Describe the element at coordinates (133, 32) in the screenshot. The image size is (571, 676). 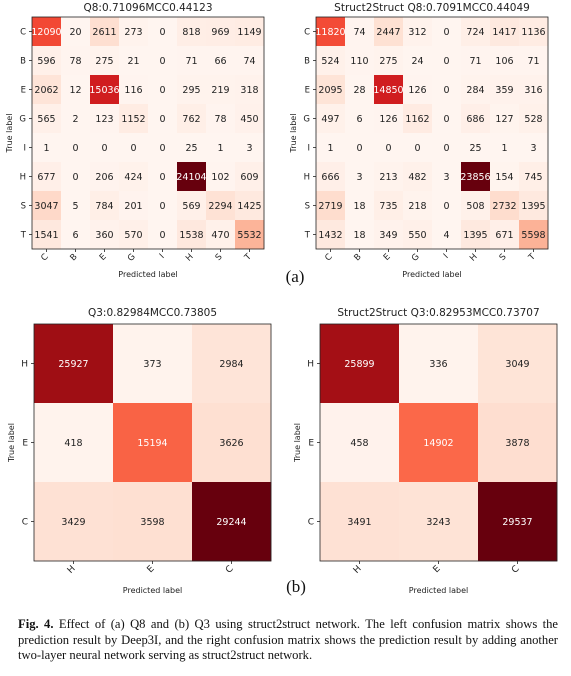
I see `cell-value-label-0-0-3: 273` at that location.